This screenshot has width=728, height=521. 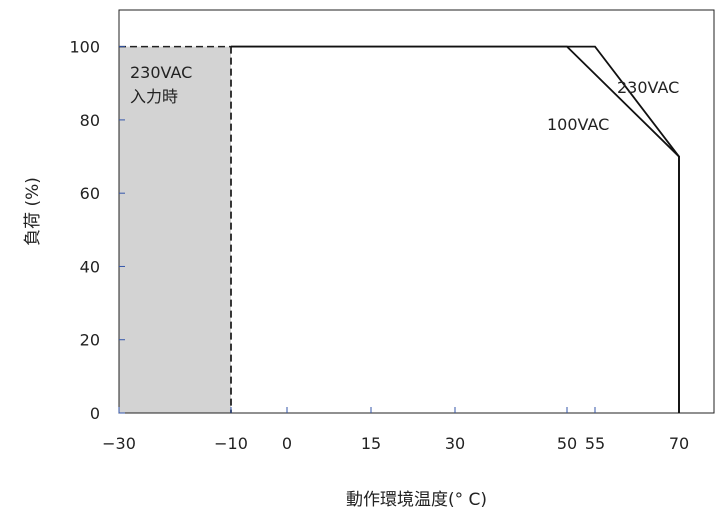 I want to click on x-tick-label: 30, so click(x=455, y=443).